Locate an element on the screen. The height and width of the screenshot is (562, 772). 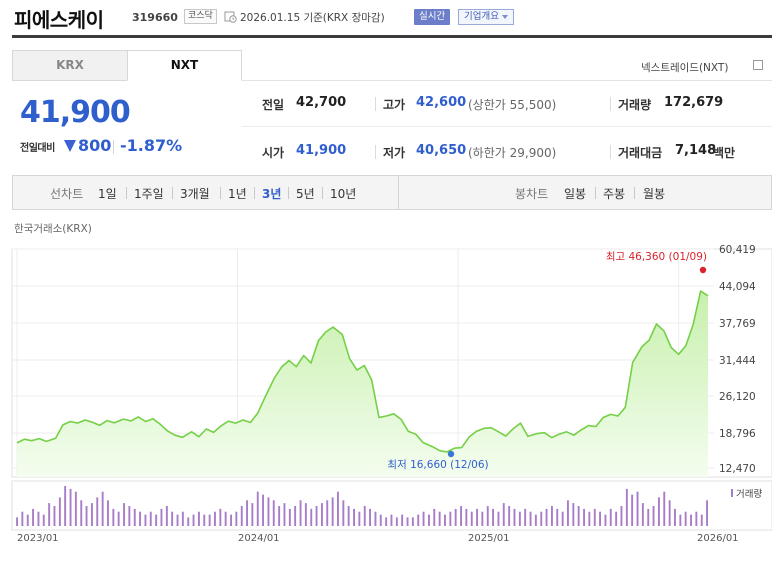
tab-krx: KRX is located at coordinates (70, 65).